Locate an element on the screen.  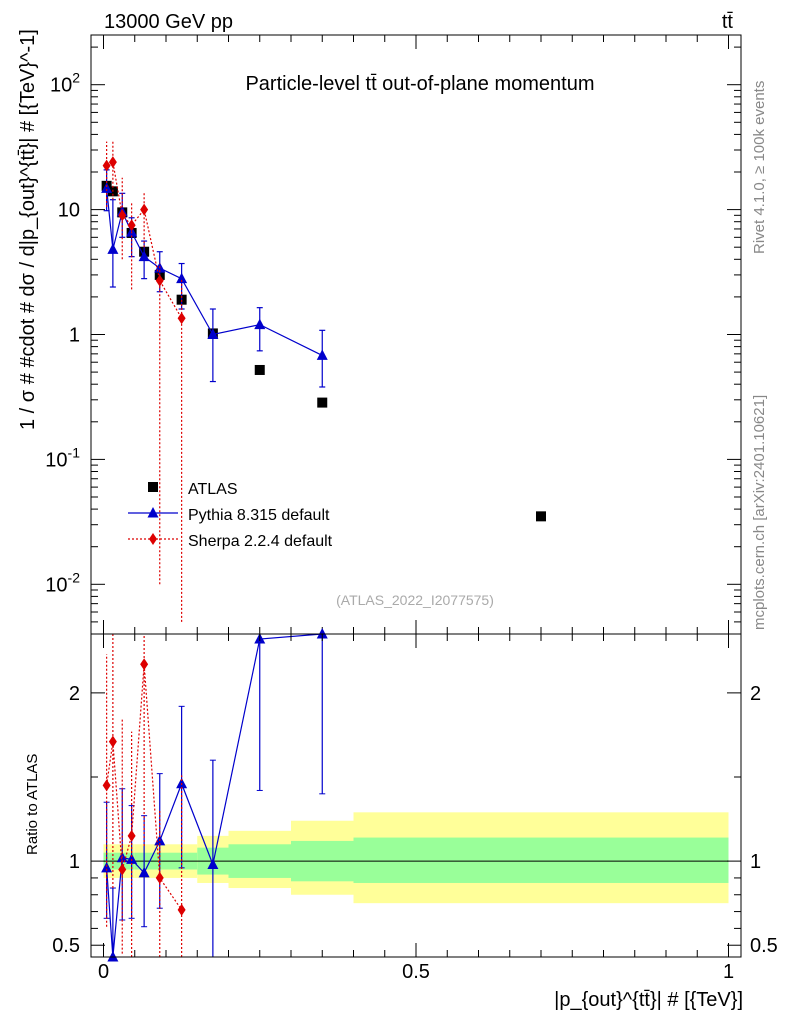
x-tick-label: 0.5 is located at coordinates (416, 972).